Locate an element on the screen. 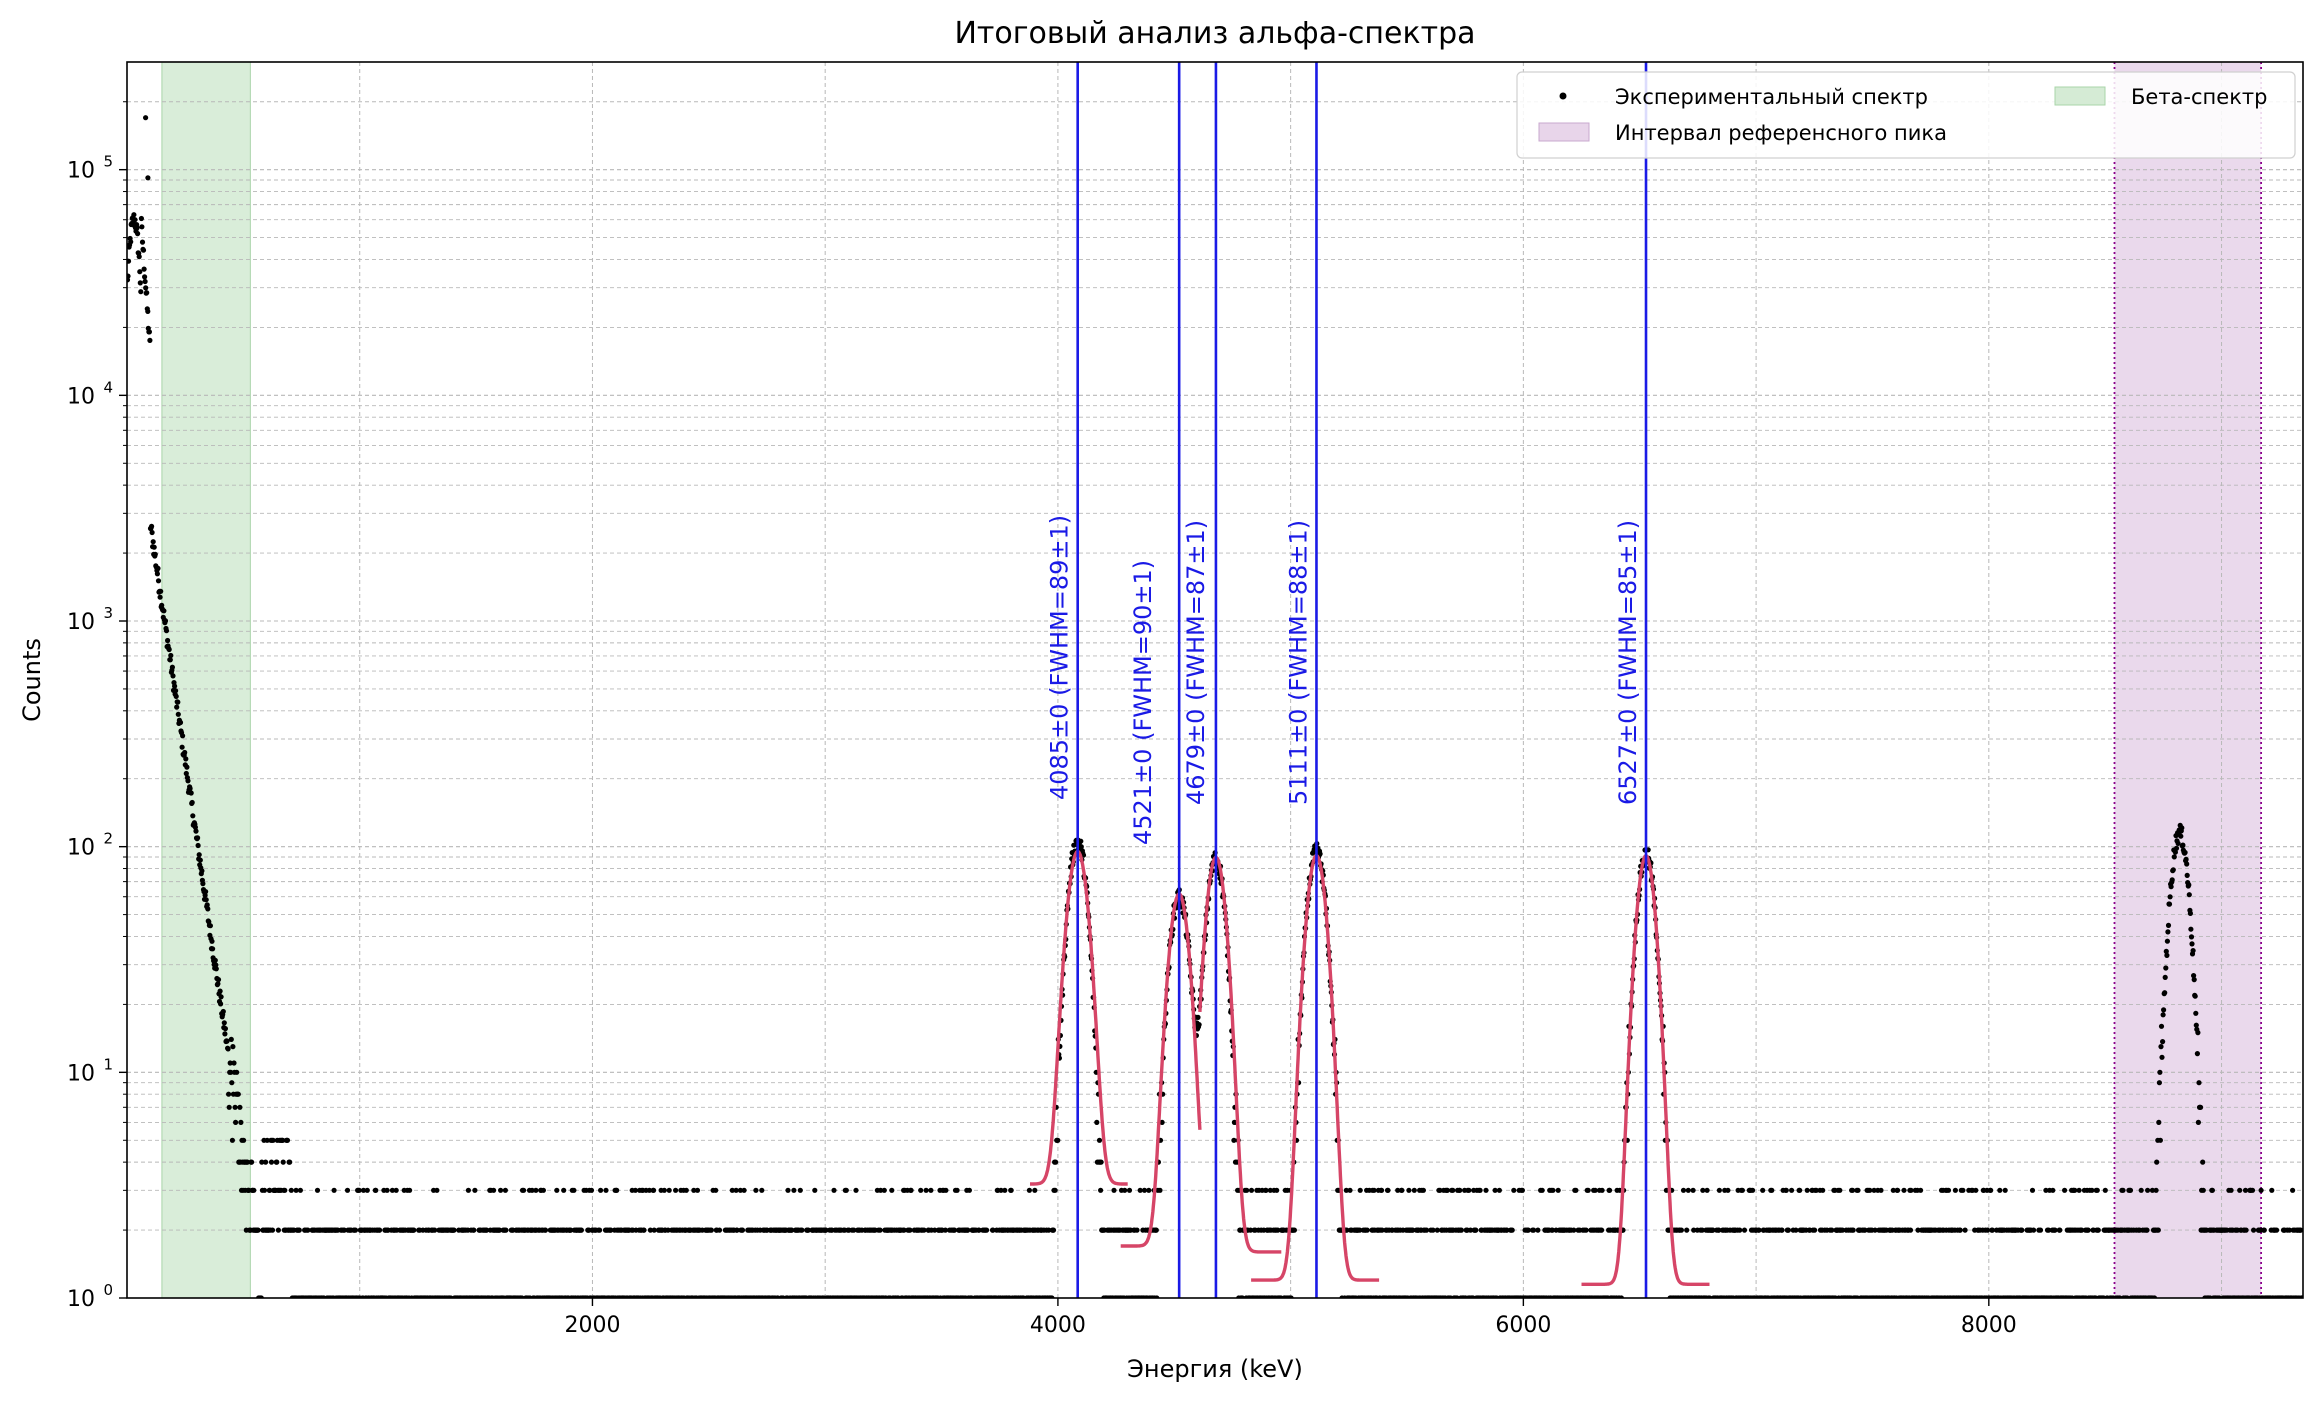 This screenshot has height=1401, width=2317. x-tick-label: 4000 is located at coordinates (1058, 1325).